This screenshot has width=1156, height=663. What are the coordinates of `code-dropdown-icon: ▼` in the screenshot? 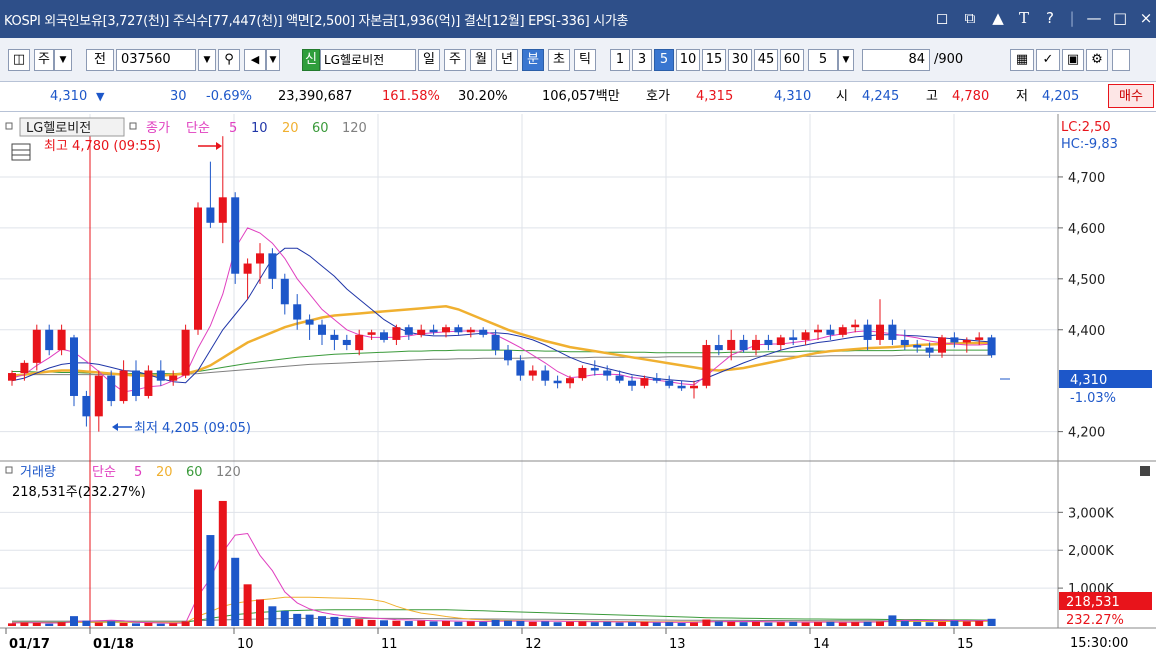 It's located at (207, 60).